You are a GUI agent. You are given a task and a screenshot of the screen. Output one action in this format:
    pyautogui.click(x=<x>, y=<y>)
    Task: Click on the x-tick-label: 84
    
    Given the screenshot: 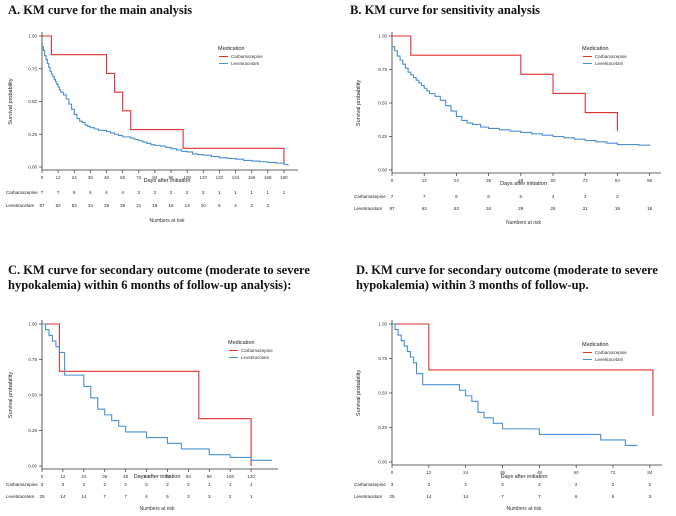 What is the action you would take?
    pyautogui.click(x=189, y=476)
    